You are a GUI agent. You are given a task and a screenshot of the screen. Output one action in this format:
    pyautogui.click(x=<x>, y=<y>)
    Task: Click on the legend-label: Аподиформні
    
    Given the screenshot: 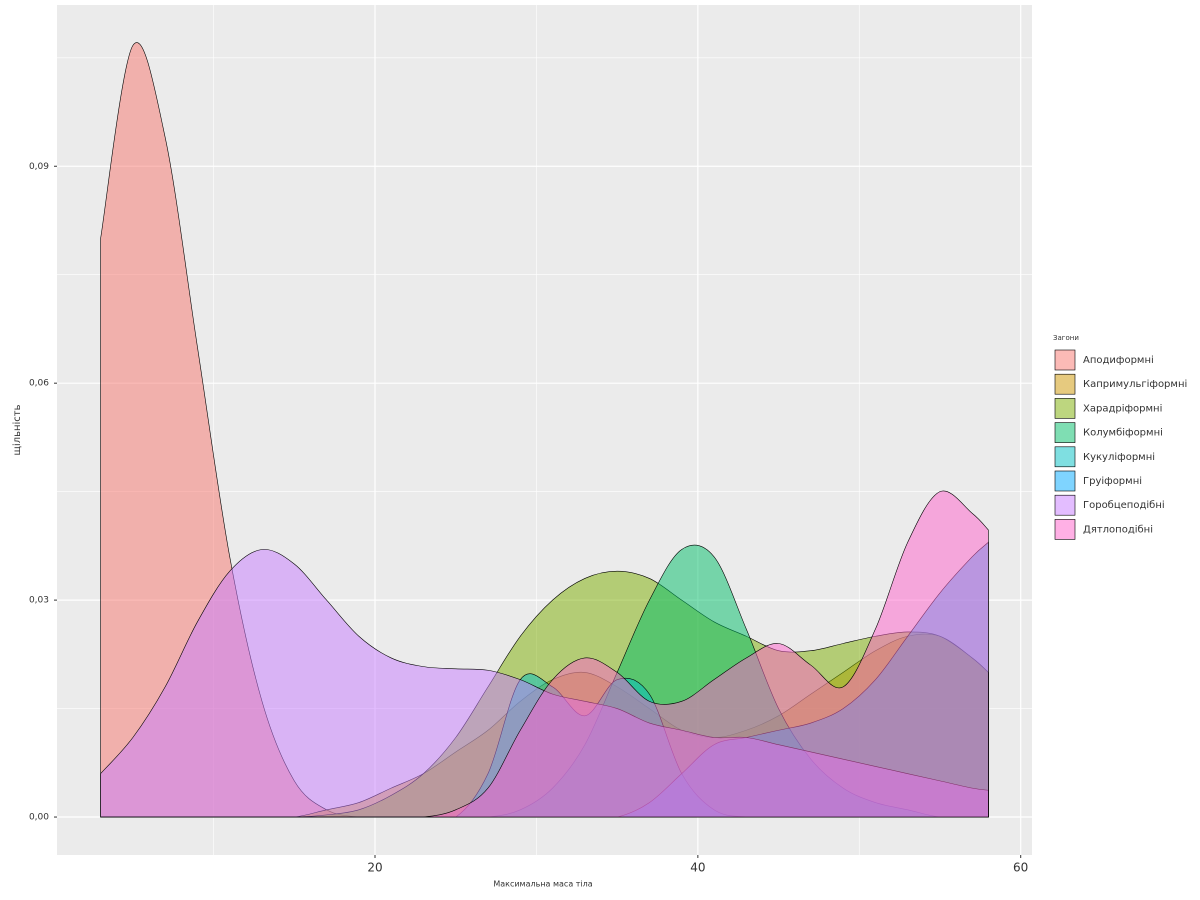 What is the action you would take?
    pyautogui.click(x=1118, y=360)
    